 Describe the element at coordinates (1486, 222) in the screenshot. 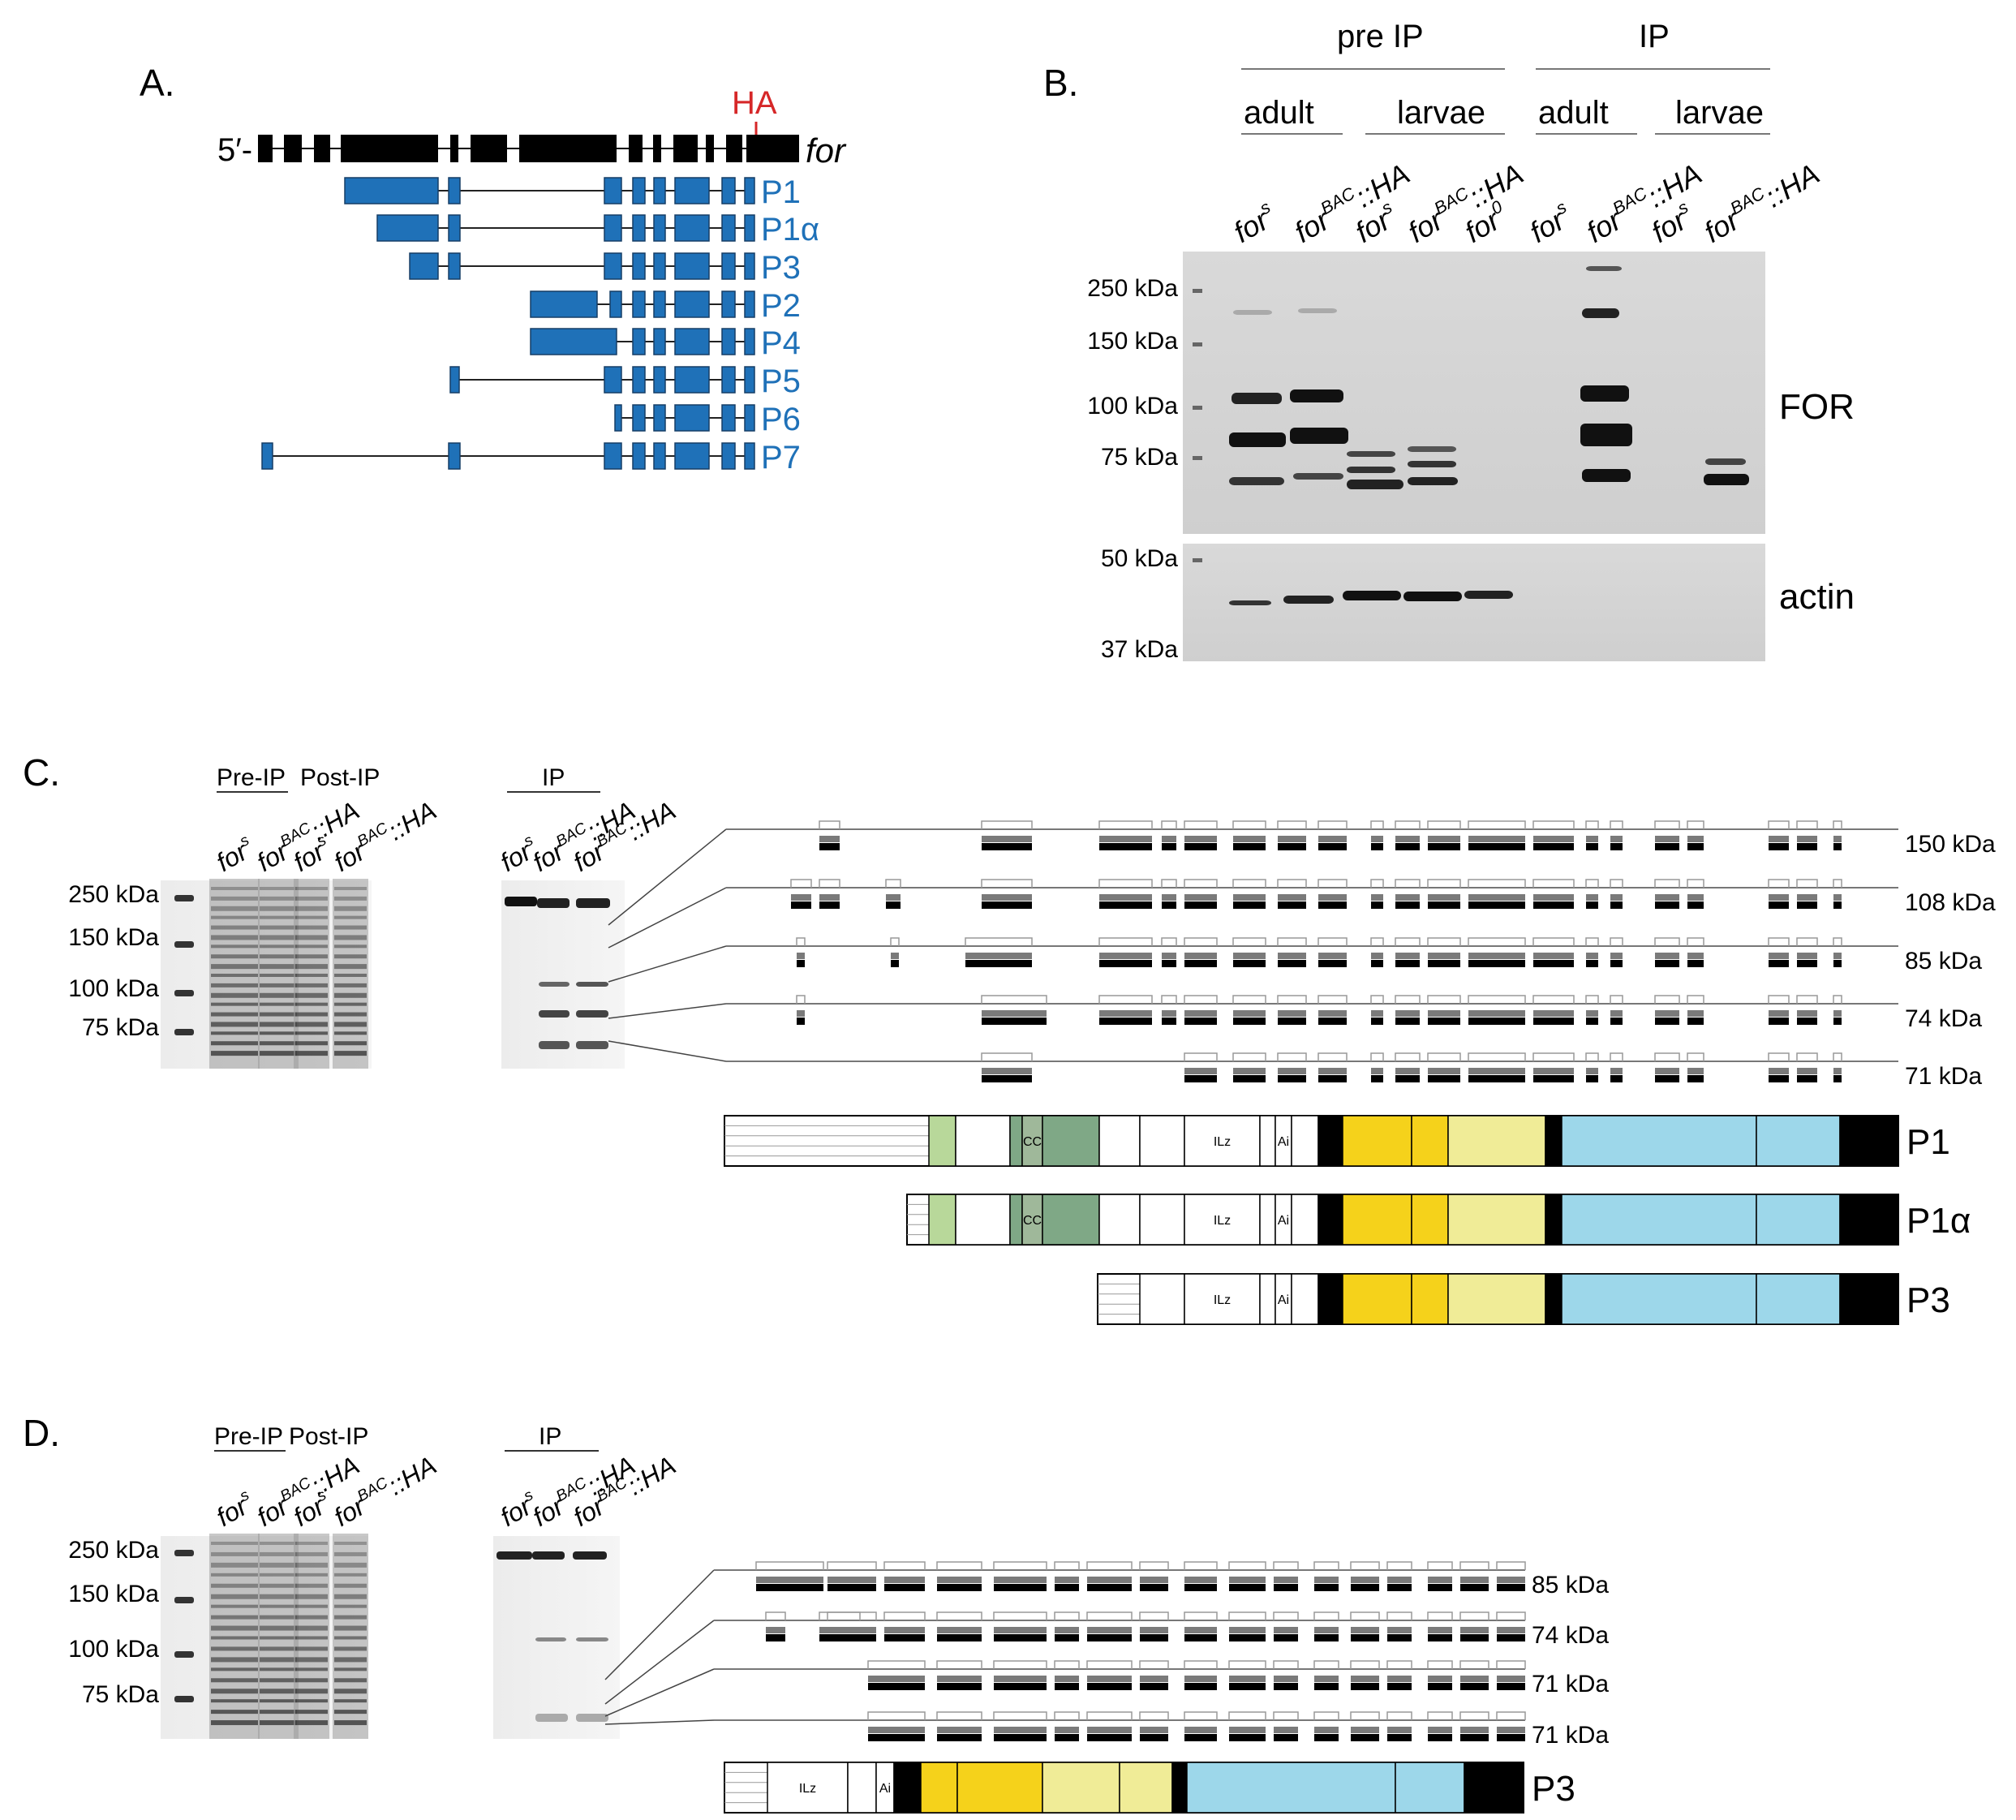

I see `lane-label-b-5: for0` at that location.